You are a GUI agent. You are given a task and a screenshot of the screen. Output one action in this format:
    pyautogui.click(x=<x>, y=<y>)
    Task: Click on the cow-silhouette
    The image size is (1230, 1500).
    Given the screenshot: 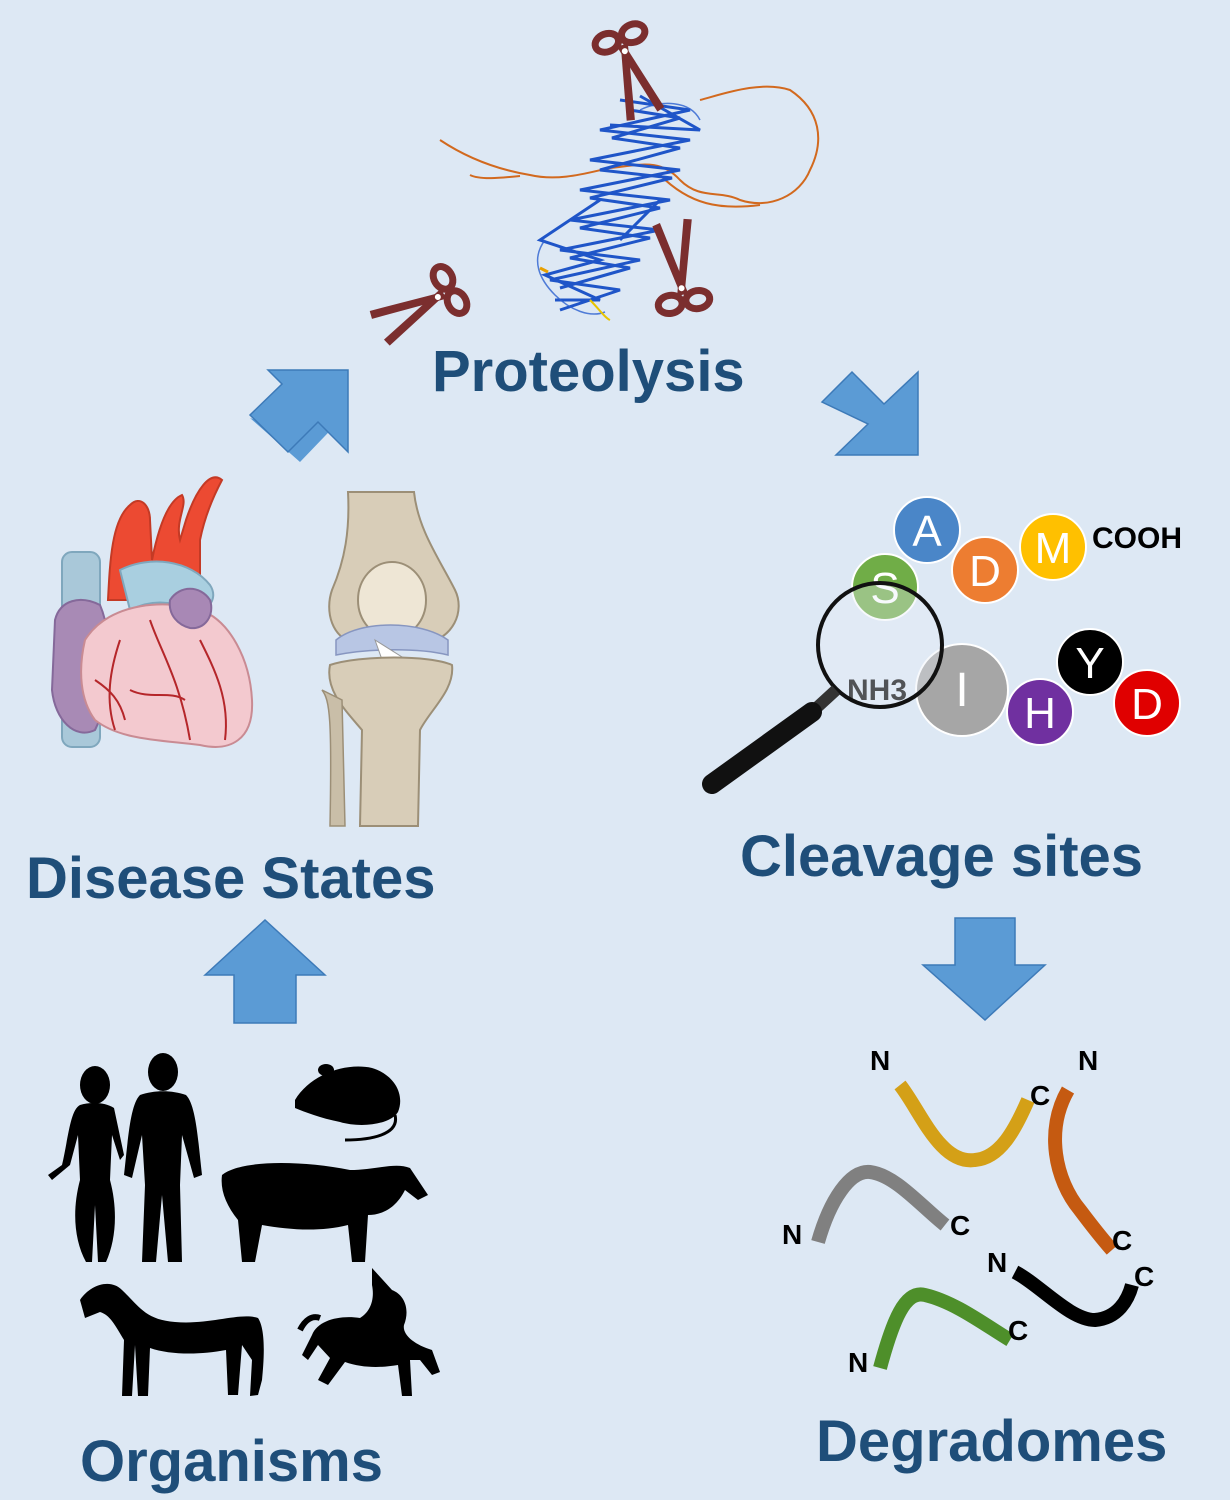 What is the action you would take?
    pyautogui.click(x=324, y=1212)
    